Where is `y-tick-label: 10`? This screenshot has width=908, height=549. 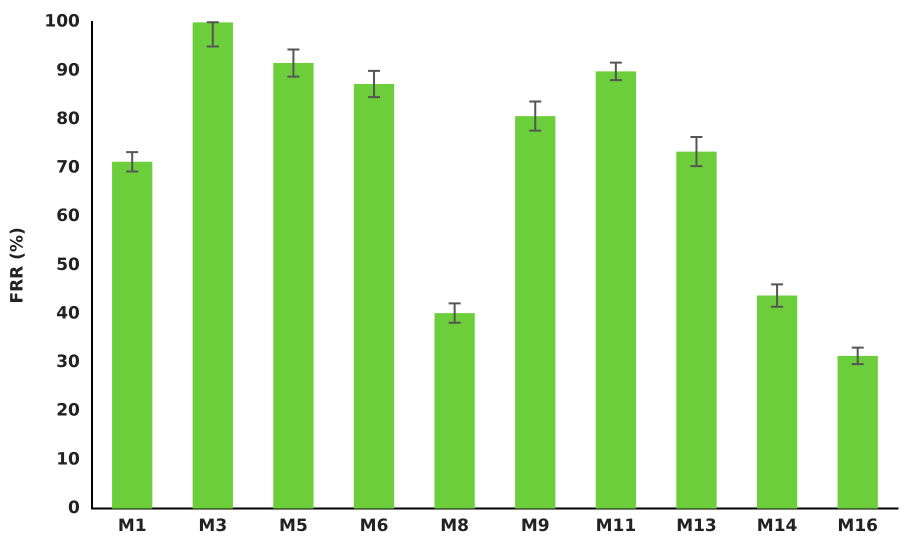 y-tick-label: 10 is located at coordinates (68, 459).